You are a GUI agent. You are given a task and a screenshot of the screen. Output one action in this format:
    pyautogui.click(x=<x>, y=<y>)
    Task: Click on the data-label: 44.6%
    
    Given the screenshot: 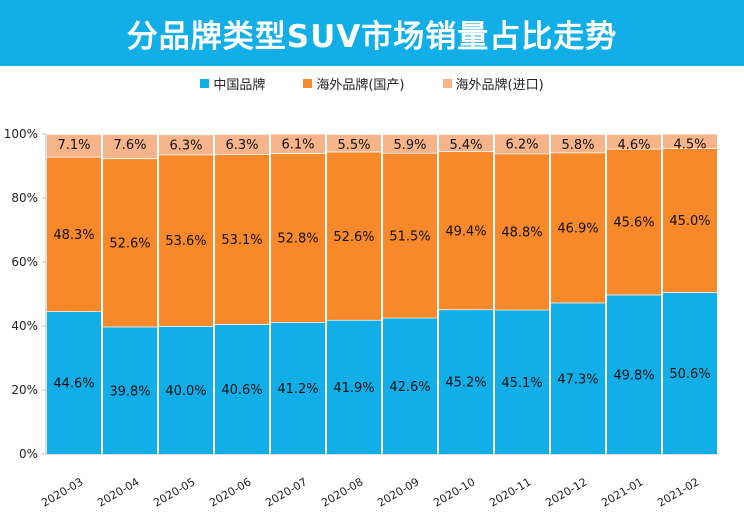 What is the action you would take?
    pyautogui.click(x=73, y=384)
    